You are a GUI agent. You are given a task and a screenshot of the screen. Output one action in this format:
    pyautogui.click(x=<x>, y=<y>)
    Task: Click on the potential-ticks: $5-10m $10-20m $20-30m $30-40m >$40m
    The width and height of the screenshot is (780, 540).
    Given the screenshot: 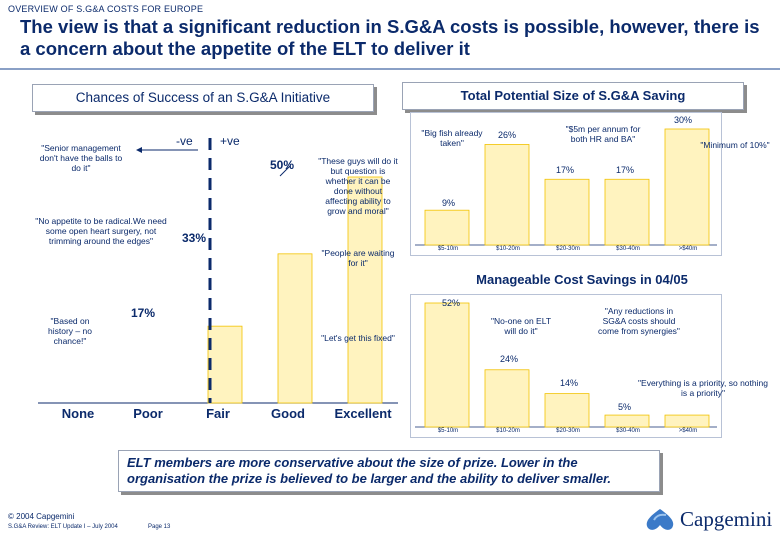 What is the action you would take?
    pyautogui.click(x=565, y=251)
    